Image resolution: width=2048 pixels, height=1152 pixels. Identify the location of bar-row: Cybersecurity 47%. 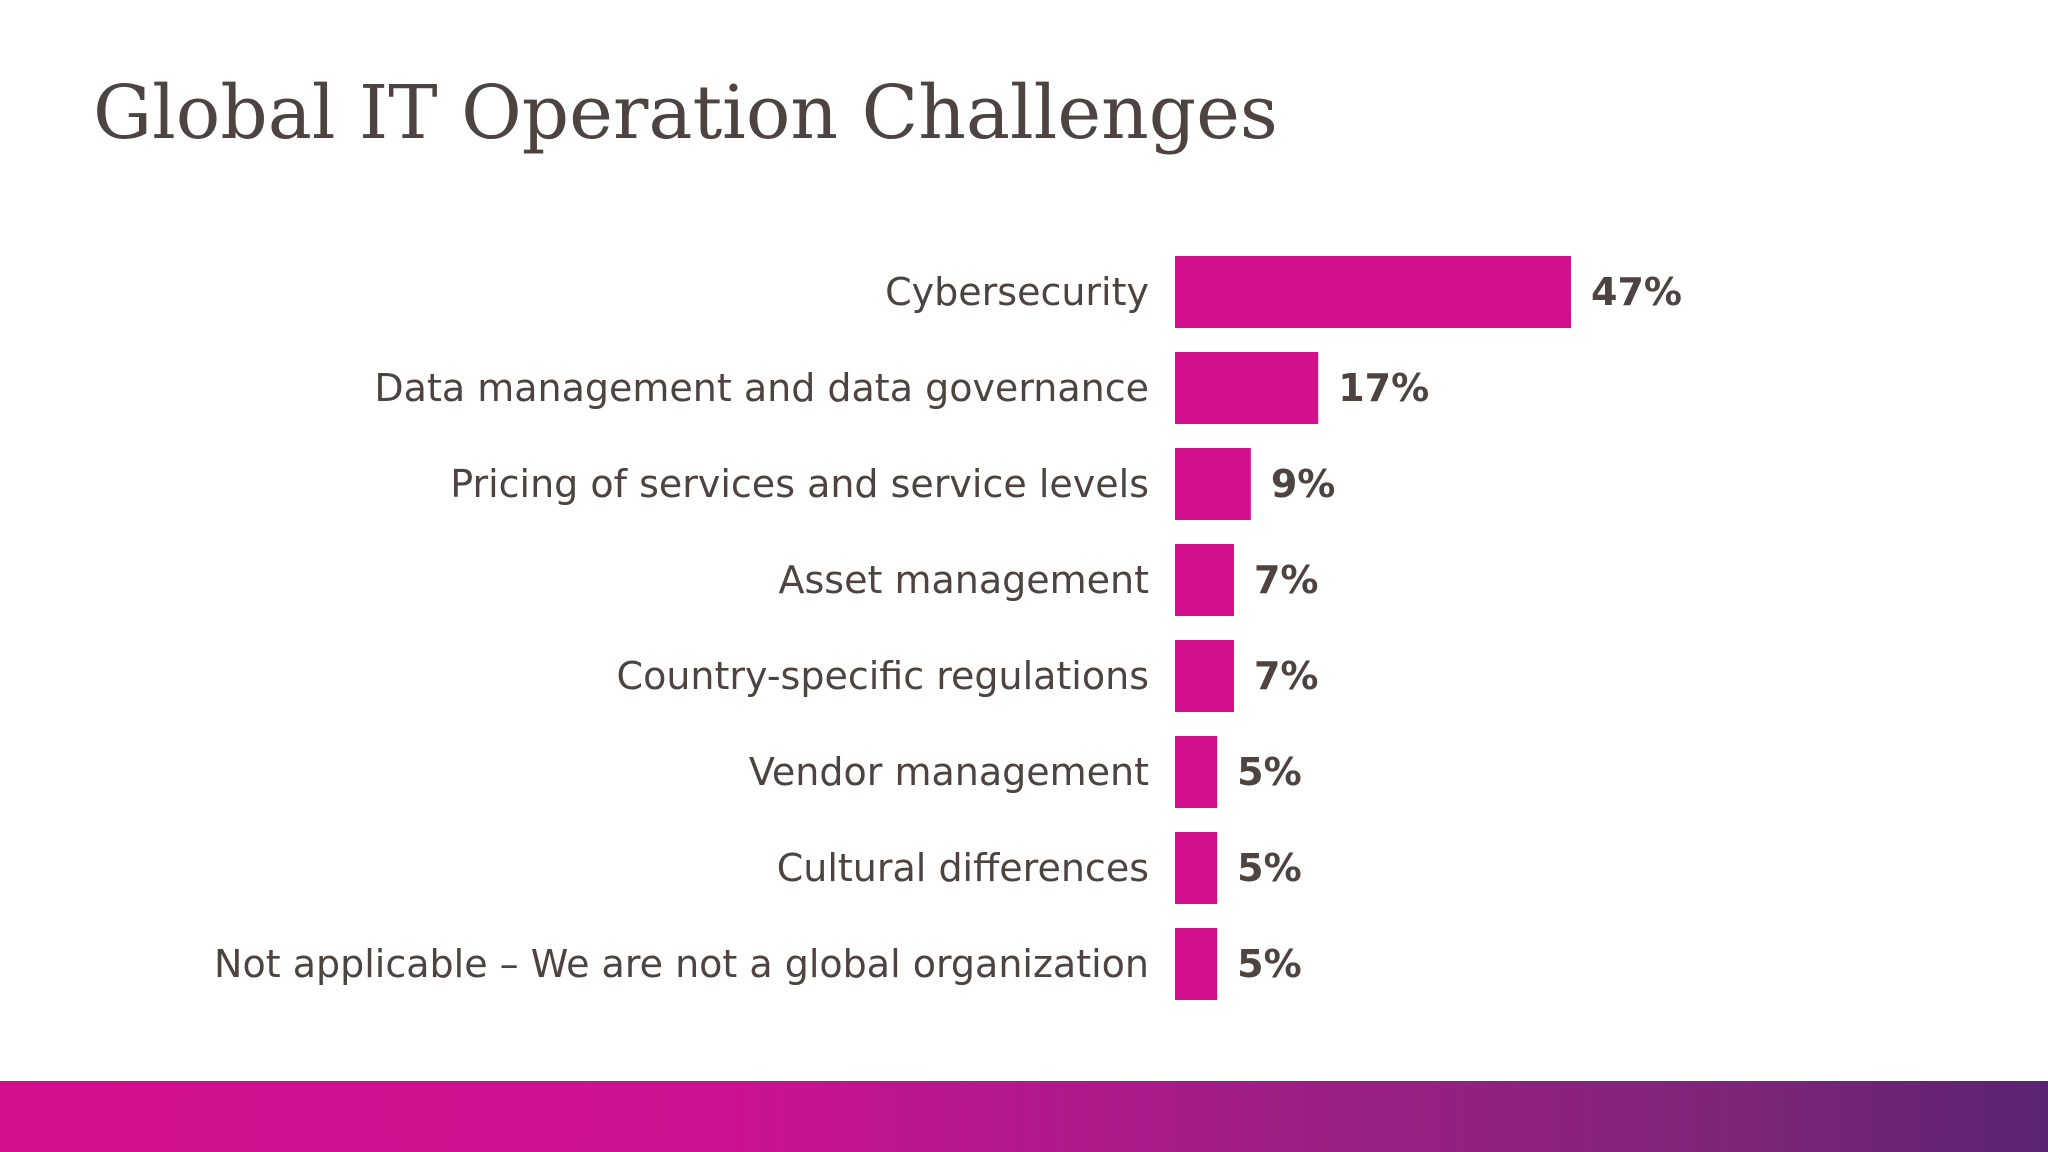
(1283, 292).